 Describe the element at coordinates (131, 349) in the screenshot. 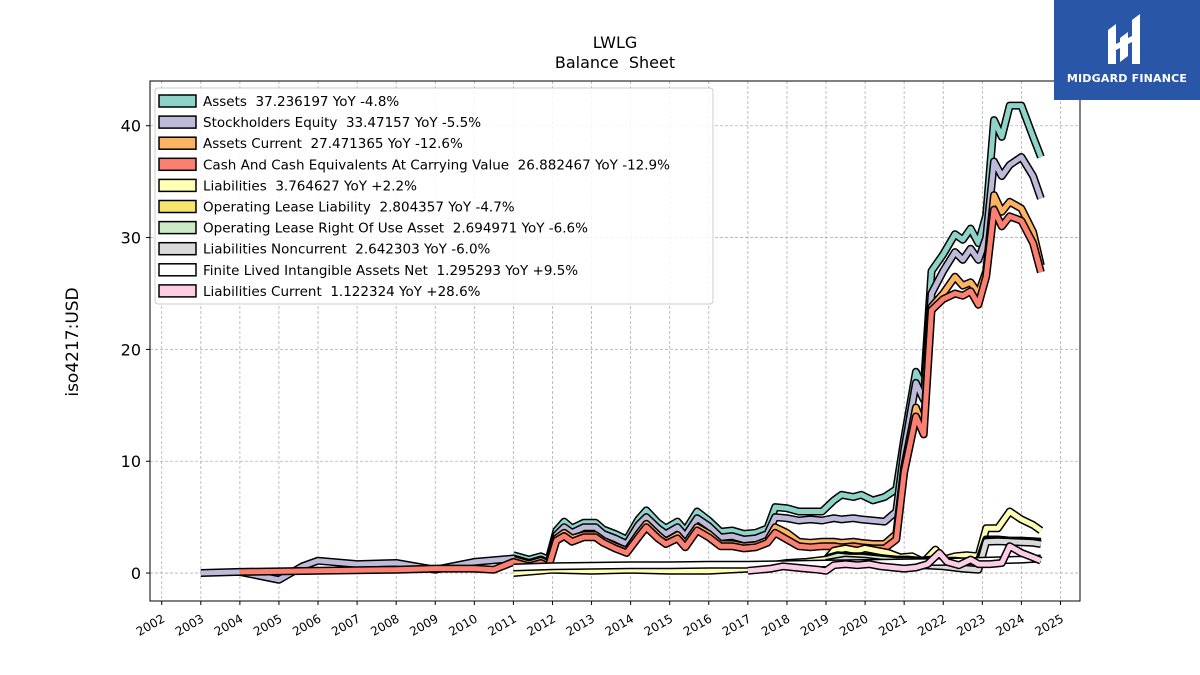

I see `y-tick-label: 20` at that location.